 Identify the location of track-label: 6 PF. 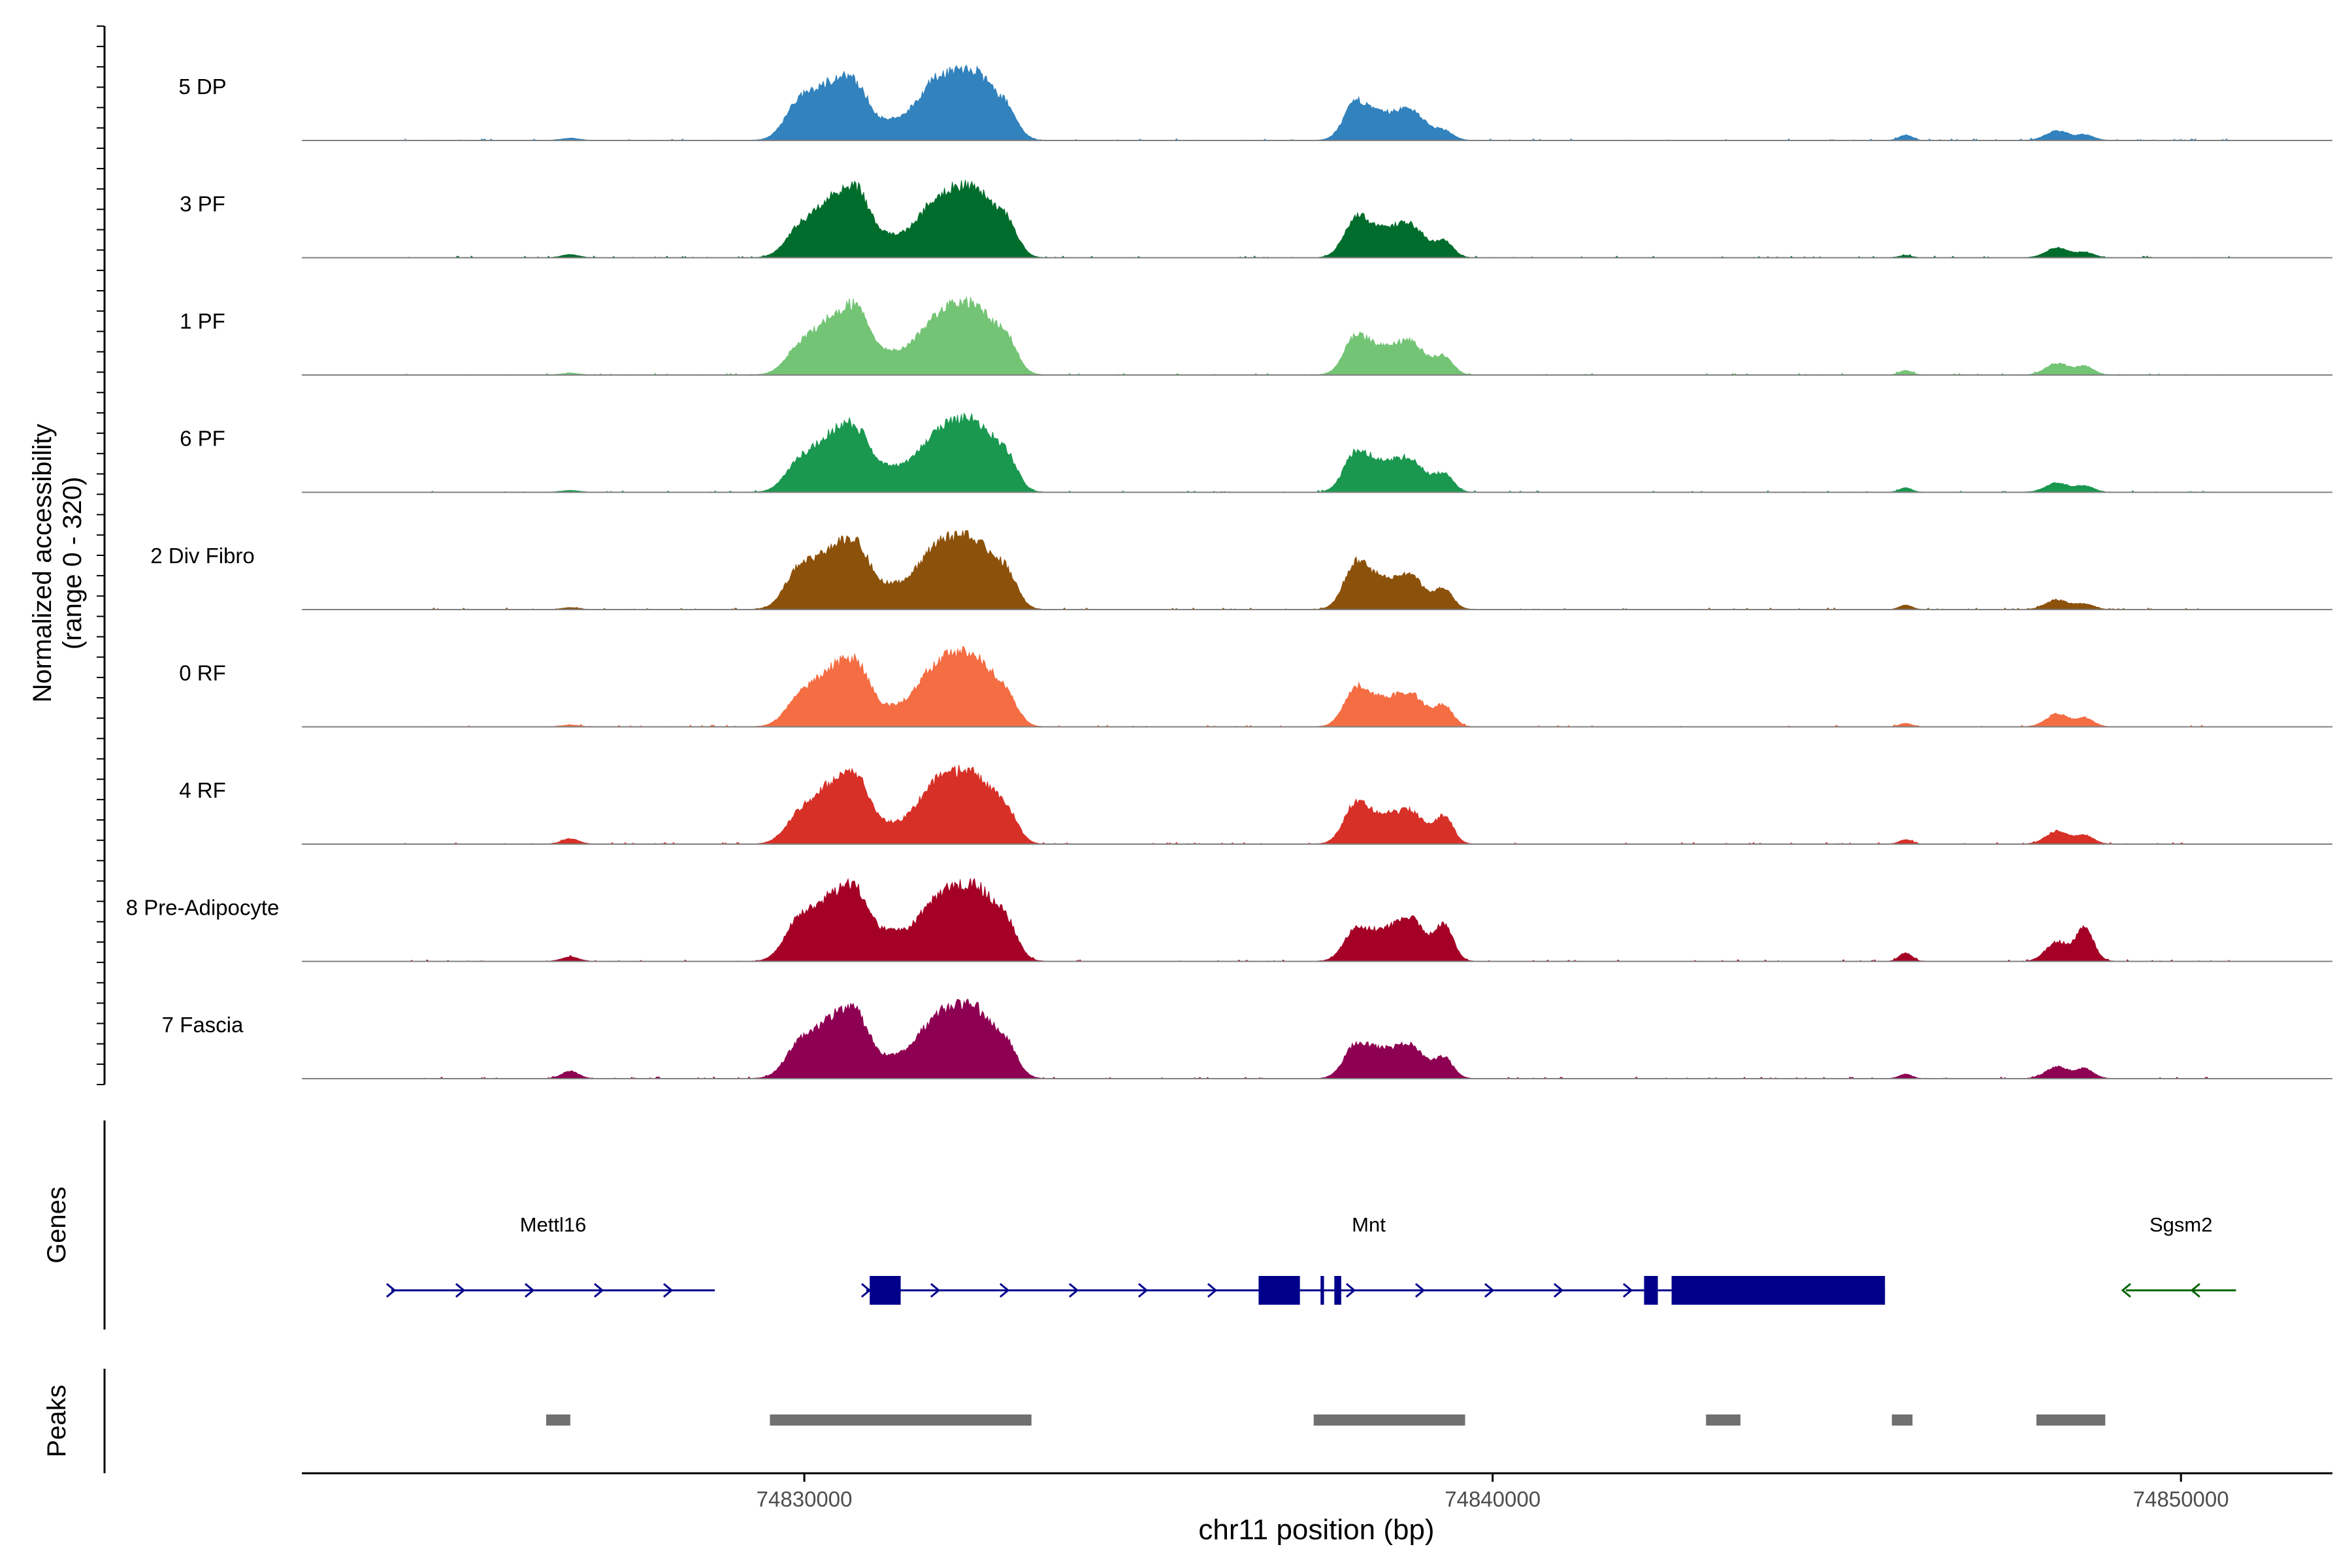
(202, 439).